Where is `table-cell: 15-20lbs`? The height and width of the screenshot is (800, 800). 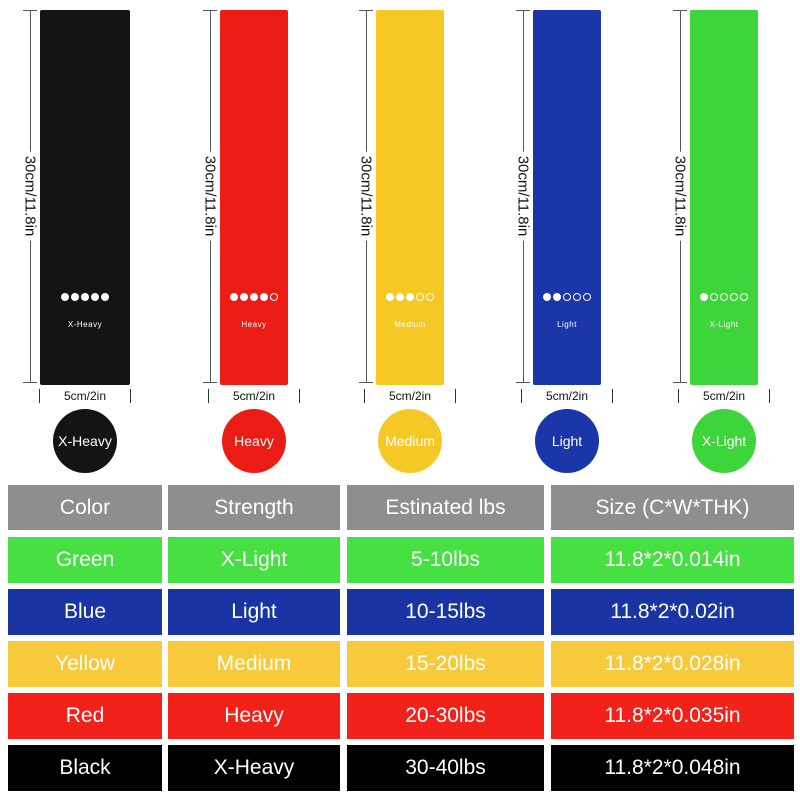 table-cell: 15-20lbs is located at coordinates (445, 664).